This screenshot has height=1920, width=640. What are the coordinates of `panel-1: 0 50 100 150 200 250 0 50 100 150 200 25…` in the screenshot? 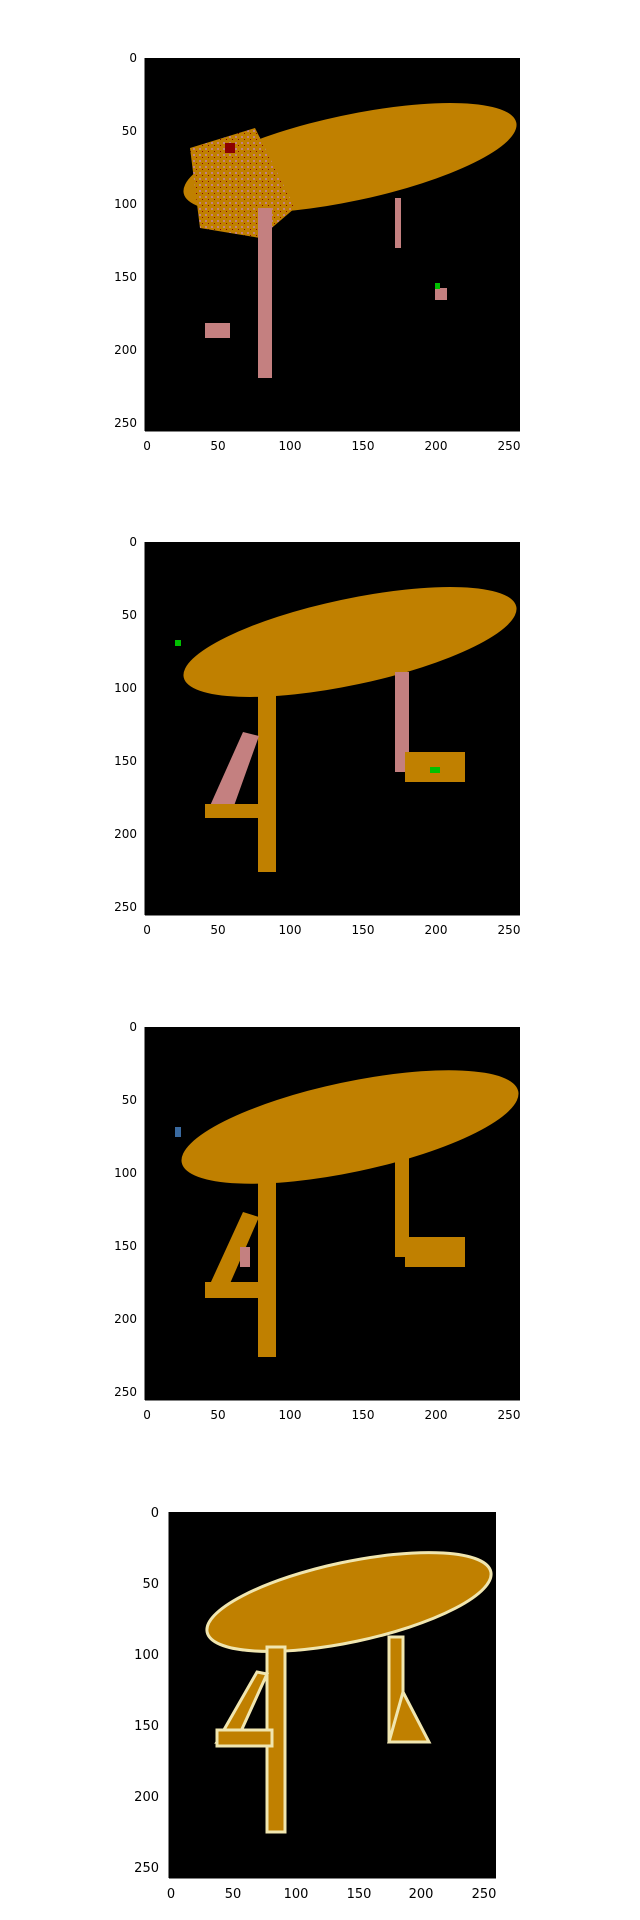 It's located at (317, 252).